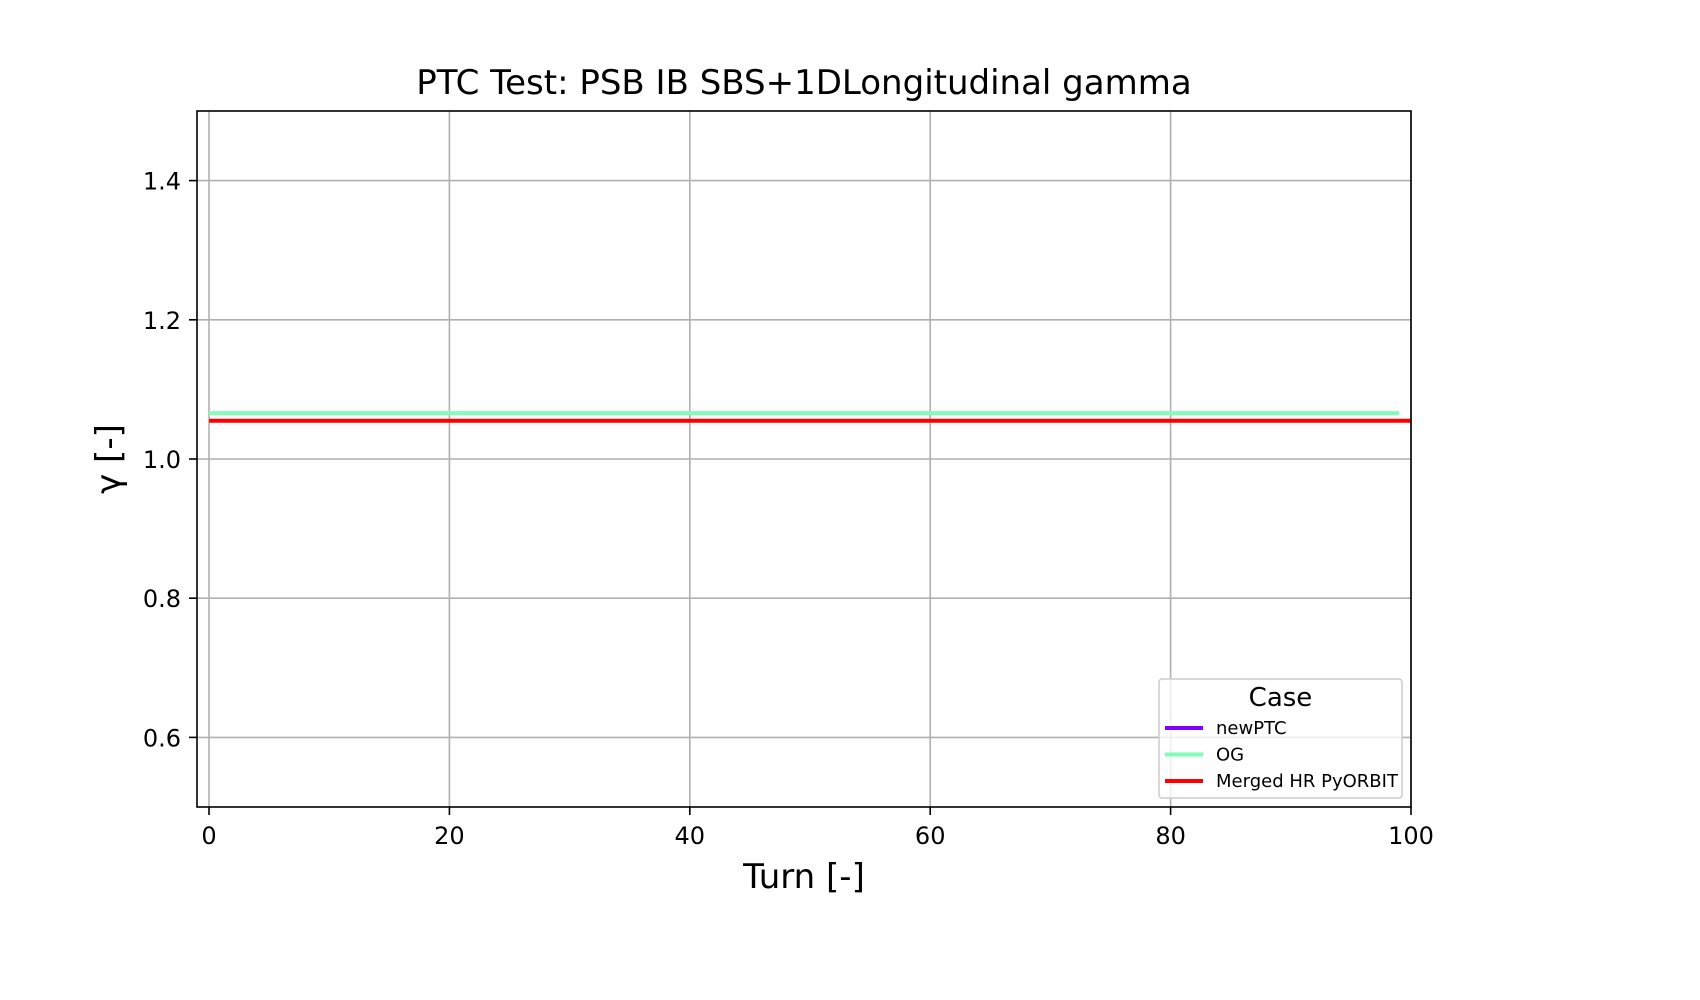 This screenshot has height=1000, width=1700. Describe the element at coordinates (162, 460) in the screenshot. I see `y-tick-label: 1.0` at that location.